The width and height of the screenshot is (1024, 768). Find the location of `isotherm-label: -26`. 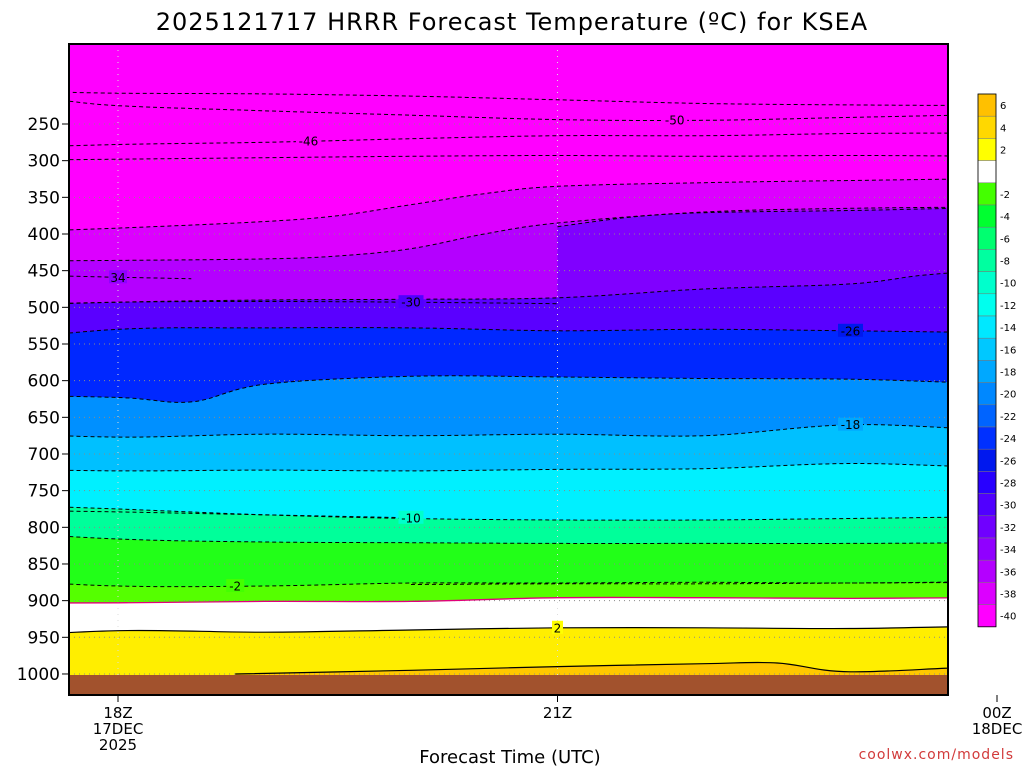

isotherm-label: -26 is located at coordinates (851, 331).